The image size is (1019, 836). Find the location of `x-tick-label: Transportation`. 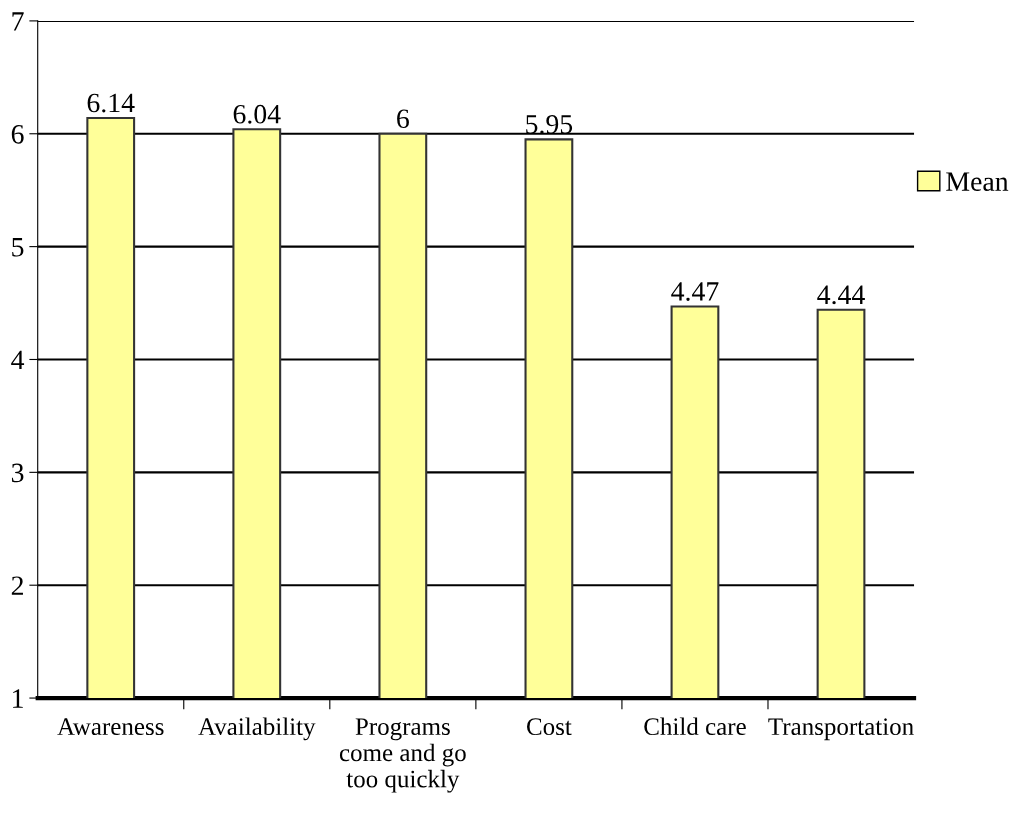

x-tick-label: Transportation is located at coordinates (841, 729).